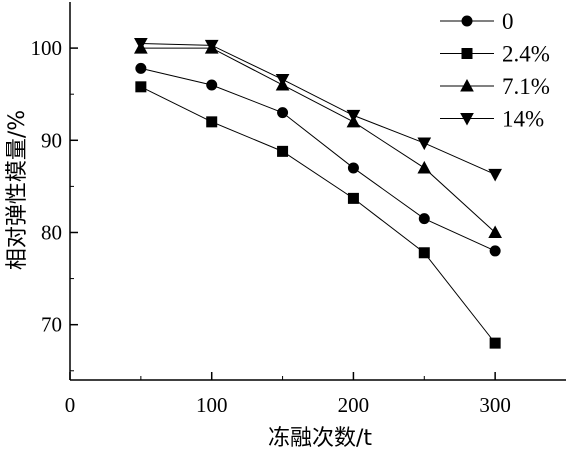  I want to click on legend-label: 14%, so click(523, 119).